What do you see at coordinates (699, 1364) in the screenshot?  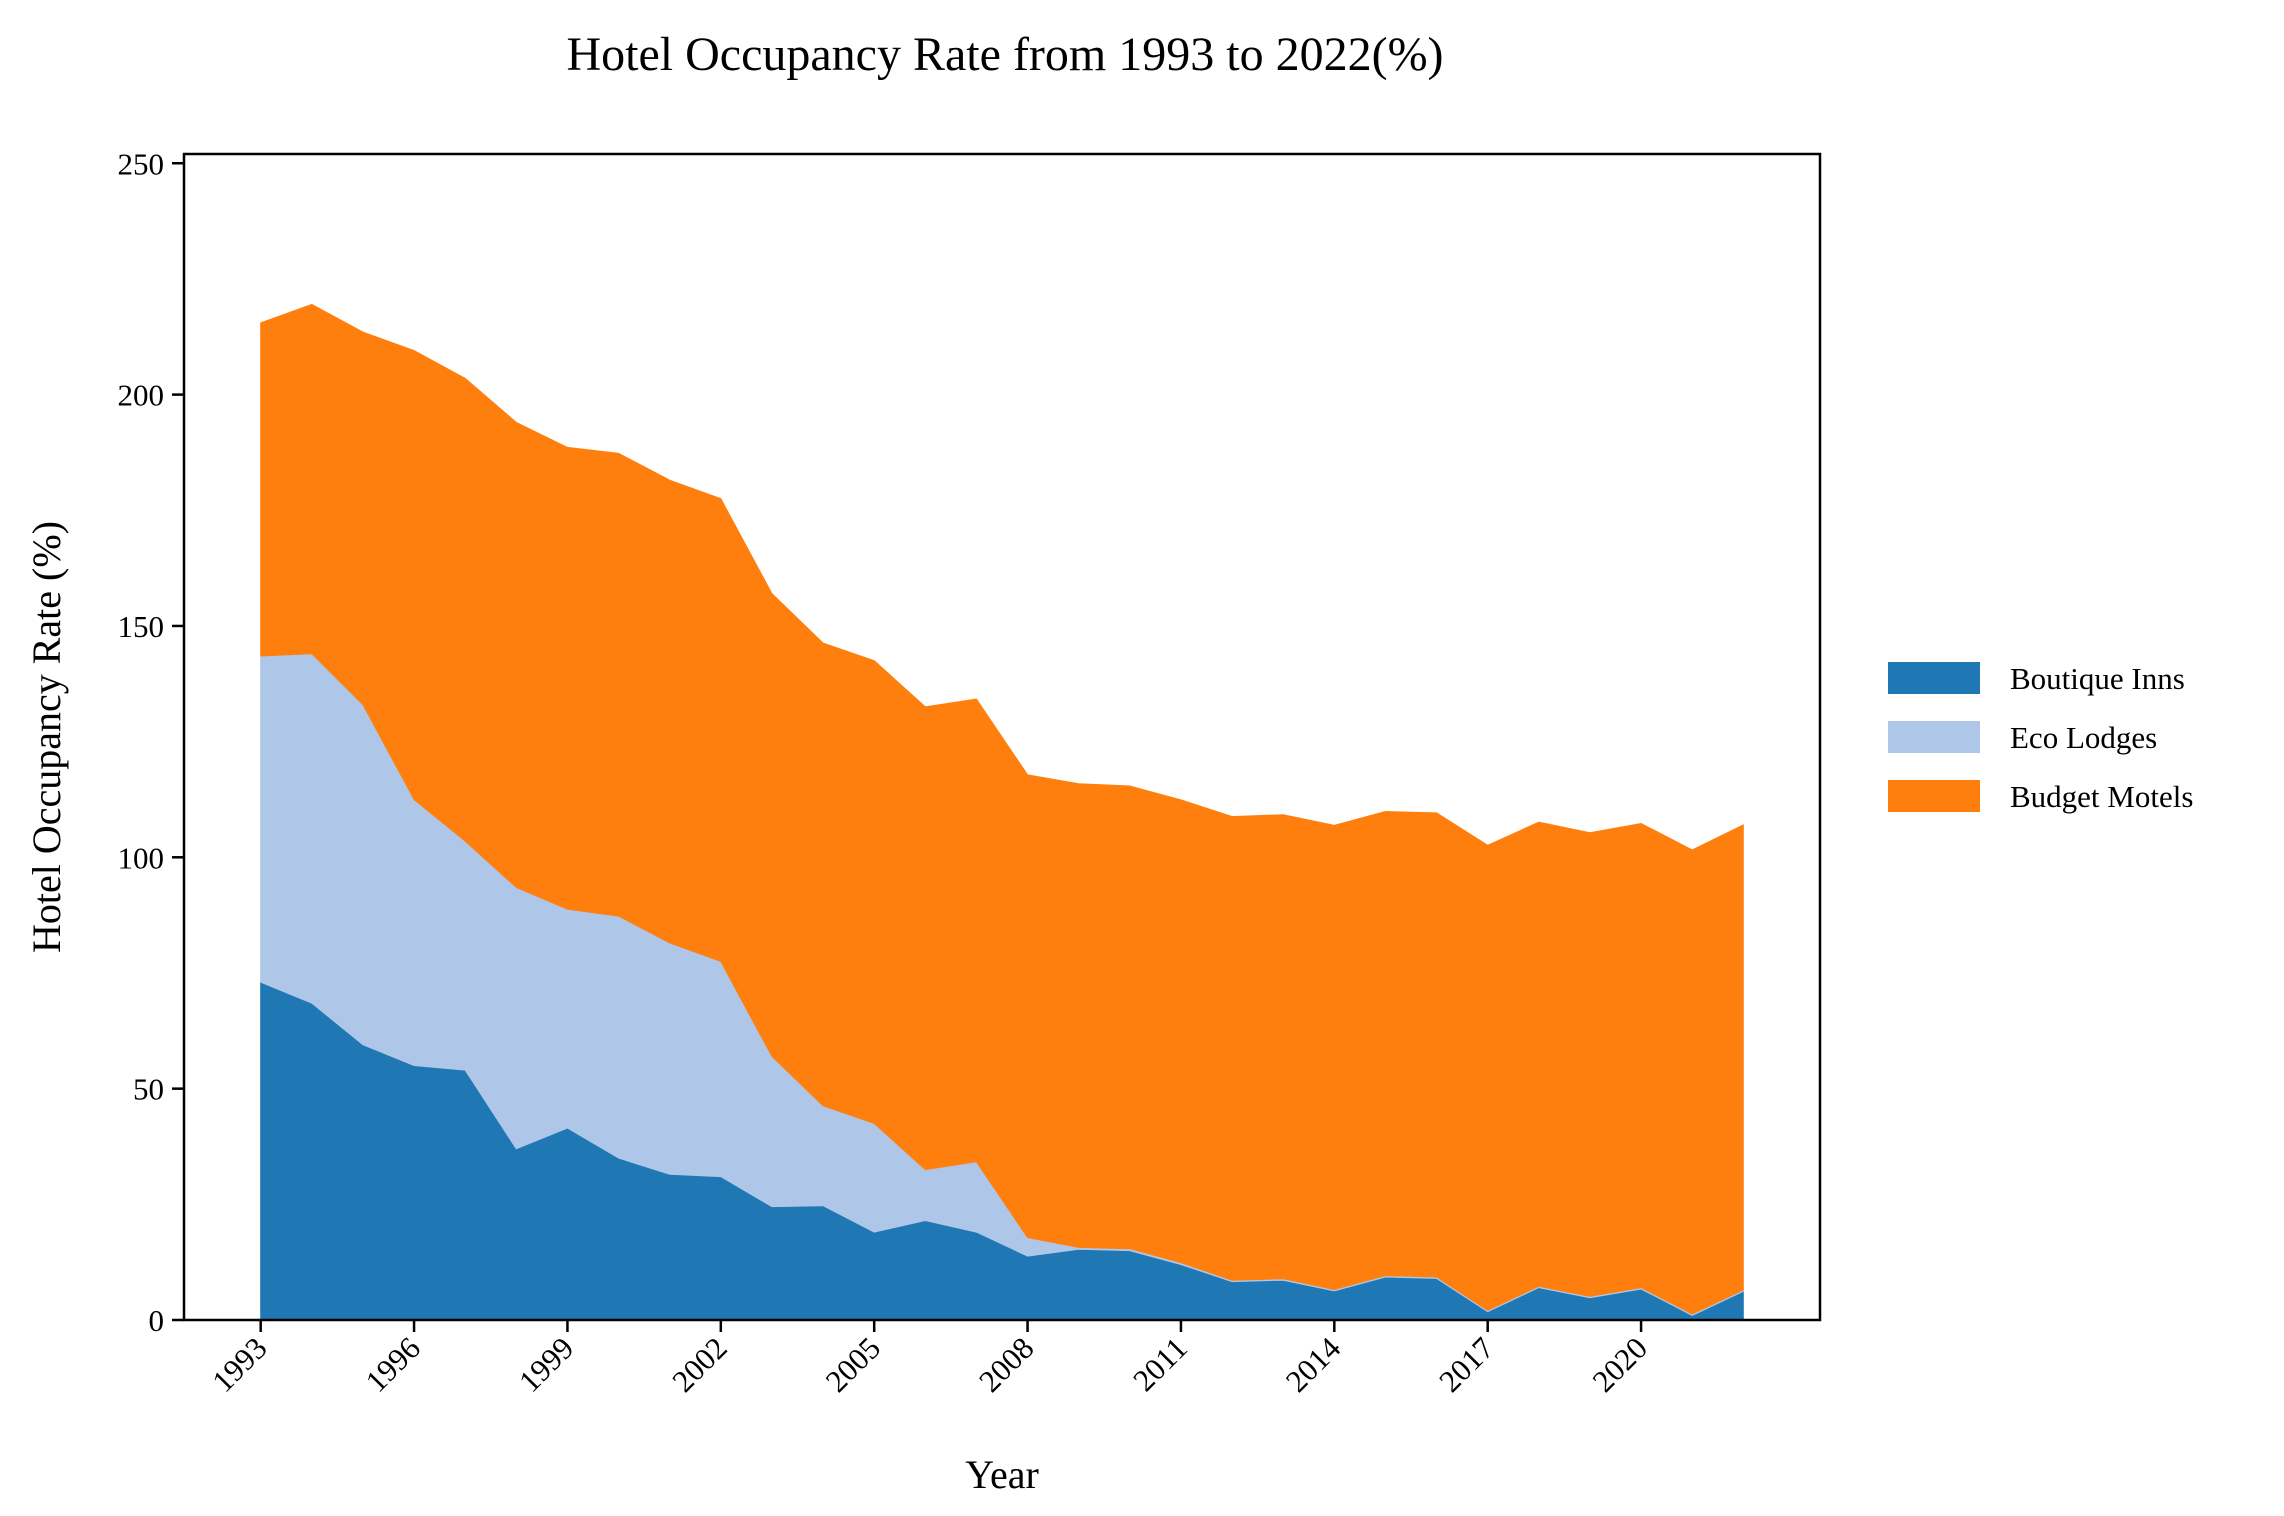 I see `x-tick-label: 2002` at bounding box center [699, 1364].